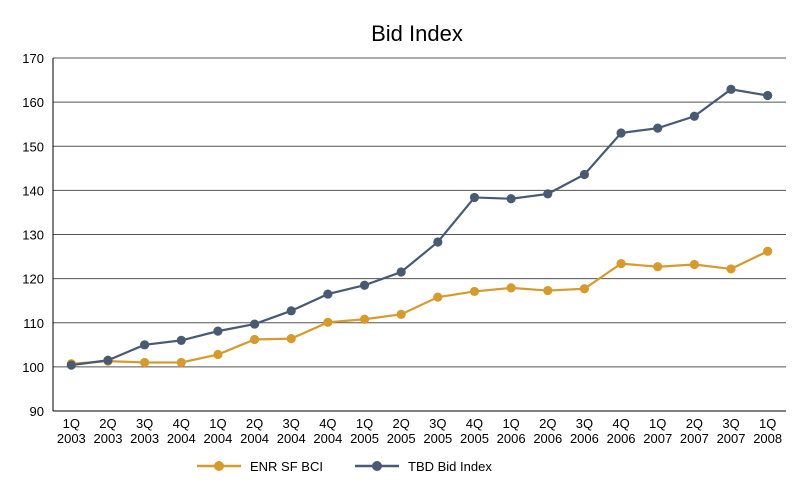 This screenshot has width=806, height=491. Describe the element at coordinates (33, 367) in the screenshot. I see `y-tick-label: 100` at that location.